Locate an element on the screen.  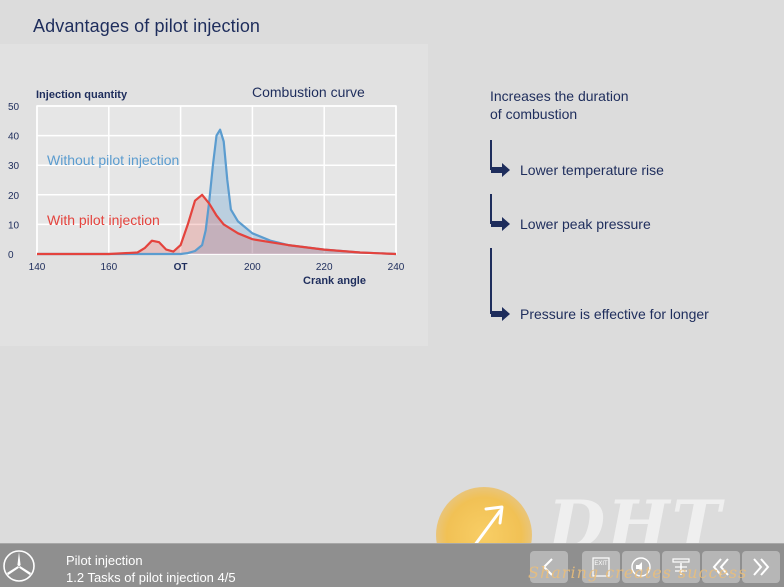
chart-areas is located at coordinates (216, 191).